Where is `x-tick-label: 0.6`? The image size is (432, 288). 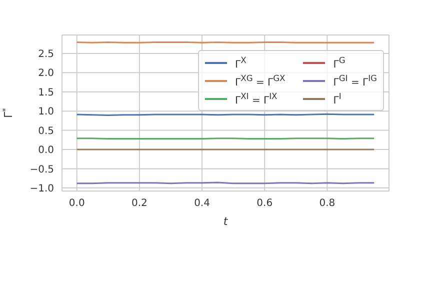
x-tick-label: 0.6 is located at coordinates (264, 204).